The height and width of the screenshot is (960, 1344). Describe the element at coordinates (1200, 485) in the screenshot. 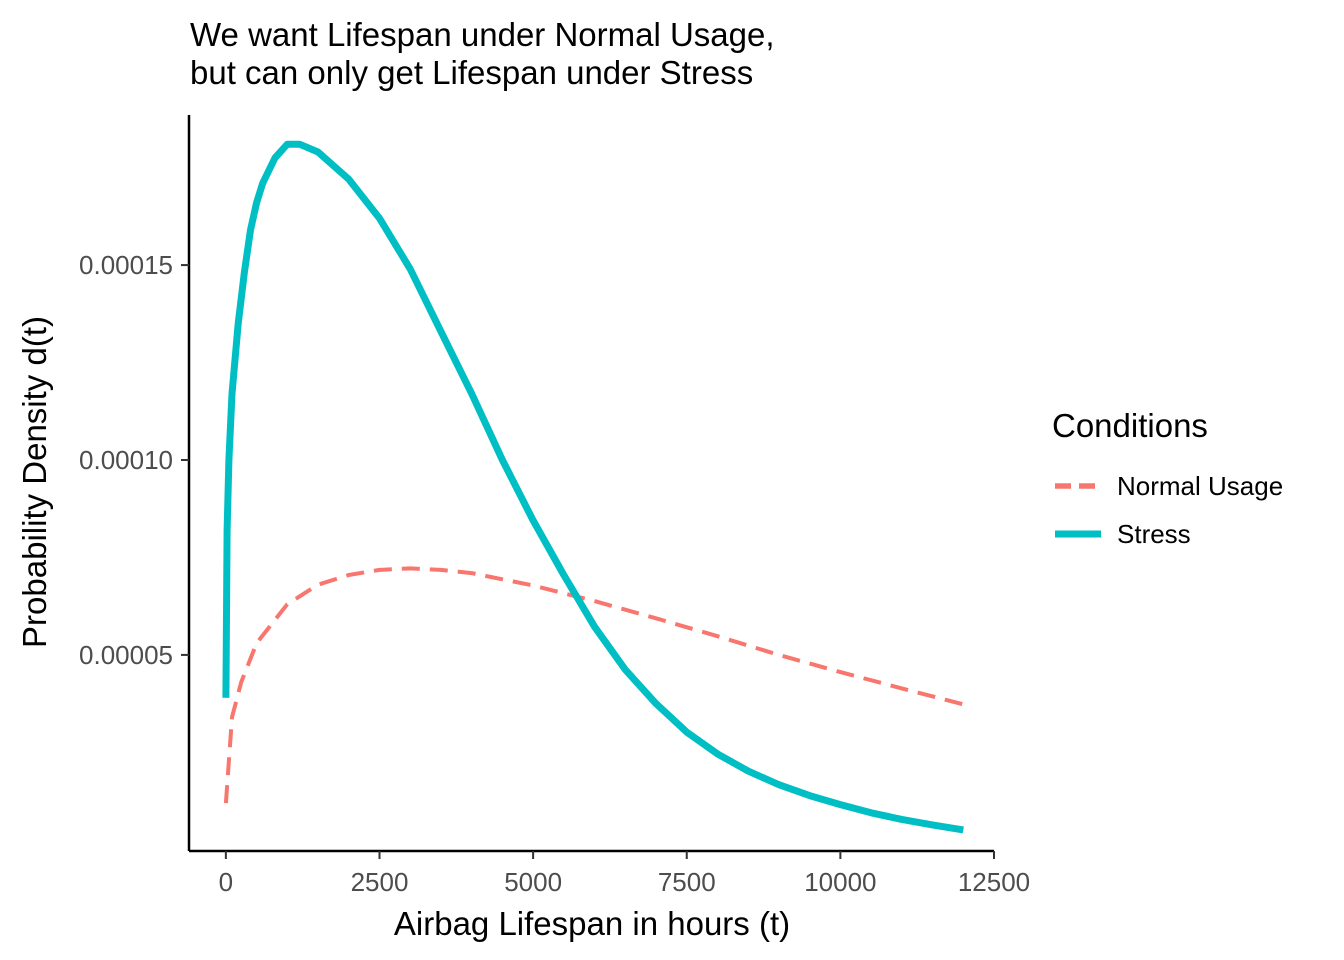

I see `legend-label-normal-usage: Normal Usage` at that location.